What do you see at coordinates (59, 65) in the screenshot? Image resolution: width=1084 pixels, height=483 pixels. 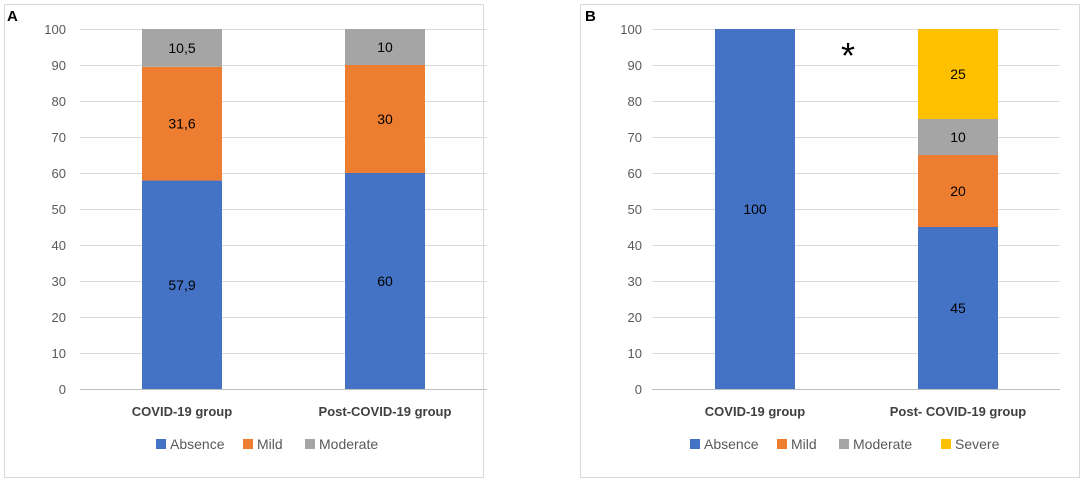 I see `a-y-tick-label: 90` at bounding box center [59, 65].